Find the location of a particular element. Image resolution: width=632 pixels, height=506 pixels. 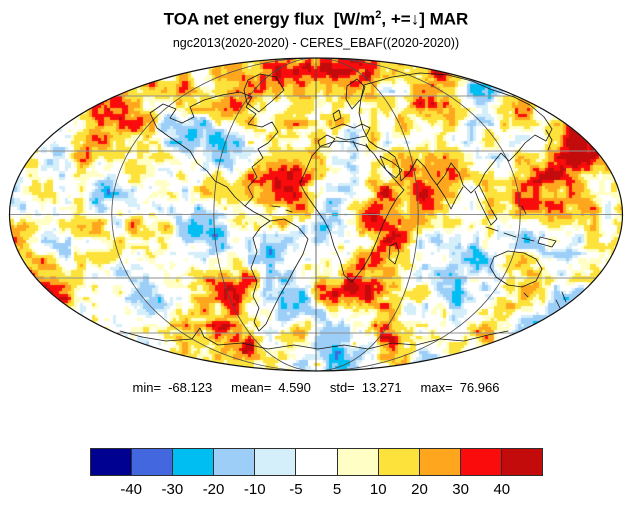

stat-mean: mean= 4.590 is located at coordinates (271, 387).